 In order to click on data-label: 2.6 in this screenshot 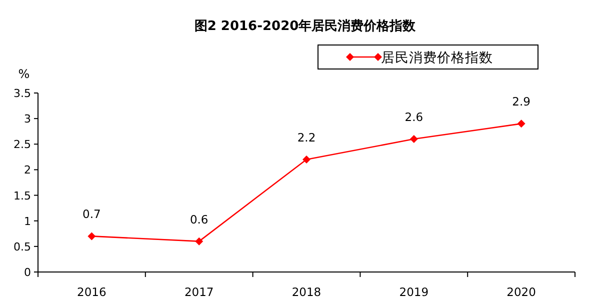, I will do `click(414, 117)`.